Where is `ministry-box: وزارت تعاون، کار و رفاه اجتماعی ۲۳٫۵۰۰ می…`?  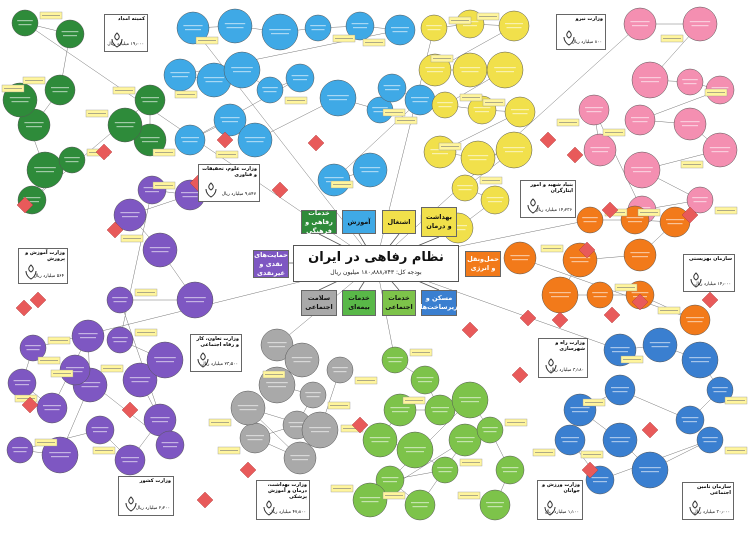 ministry-box: وزارت تعاون، کار و رفاه اجتماعی ۲۳٫۵۰۰ می… is located at coordinates (216, 353).